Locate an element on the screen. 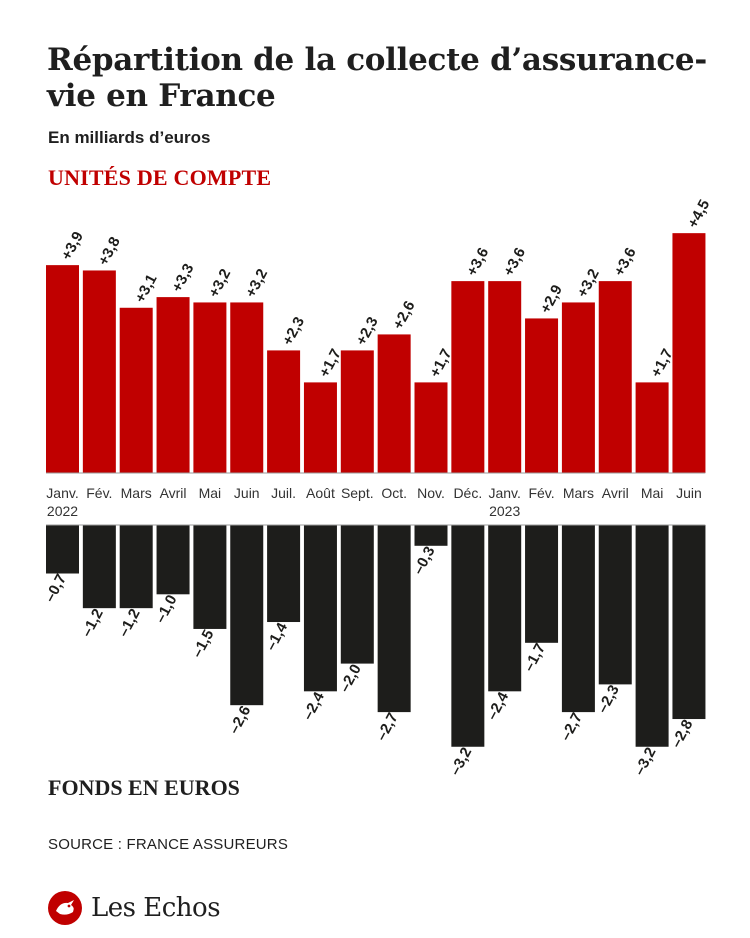 This screenshot has height=938, width=750. data-label-uc: +2,6 is located at coordinates (404, 315).